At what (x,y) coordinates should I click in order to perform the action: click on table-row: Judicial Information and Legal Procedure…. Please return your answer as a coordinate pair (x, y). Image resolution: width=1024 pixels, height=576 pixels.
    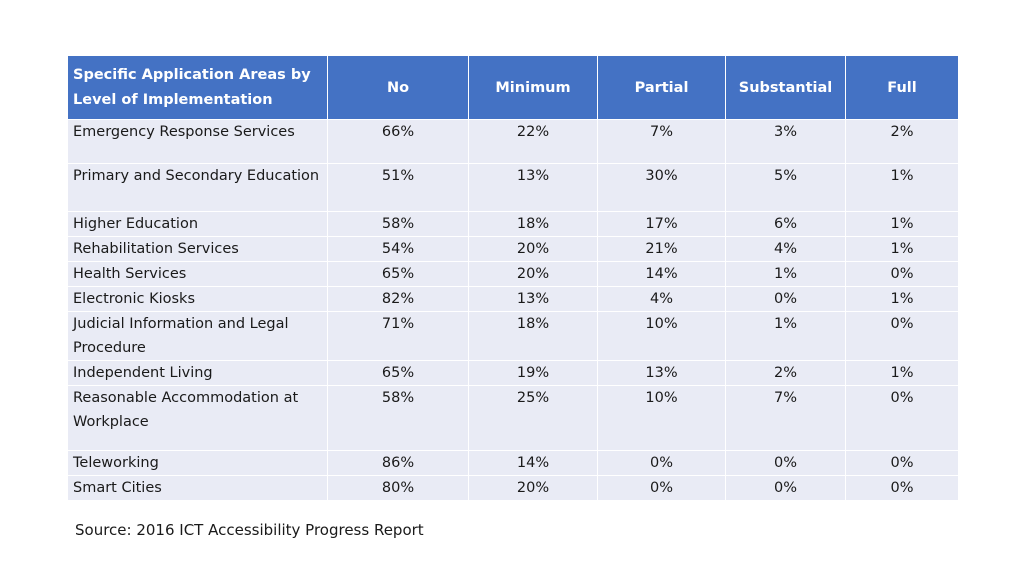
    Looking at the image, I should click on (513, 336).